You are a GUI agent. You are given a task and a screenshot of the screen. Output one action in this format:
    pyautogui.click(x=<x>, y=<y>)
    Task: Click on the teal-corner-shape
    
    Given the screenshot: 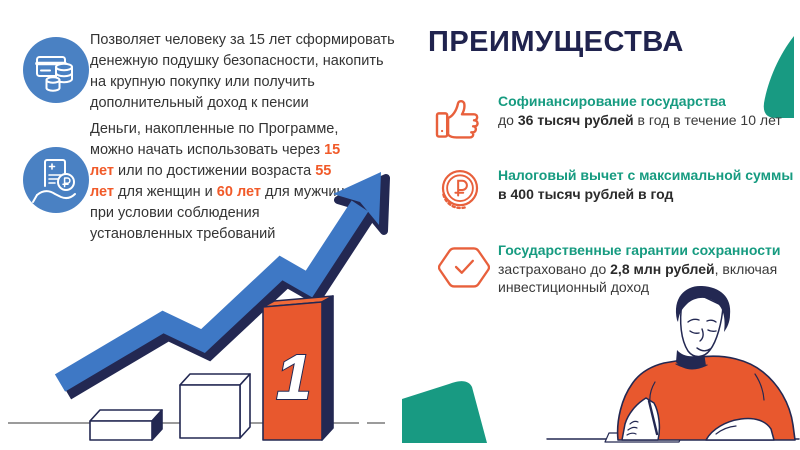 What is the action you would take?
    pyautogui.click(x=779, y=76)
    